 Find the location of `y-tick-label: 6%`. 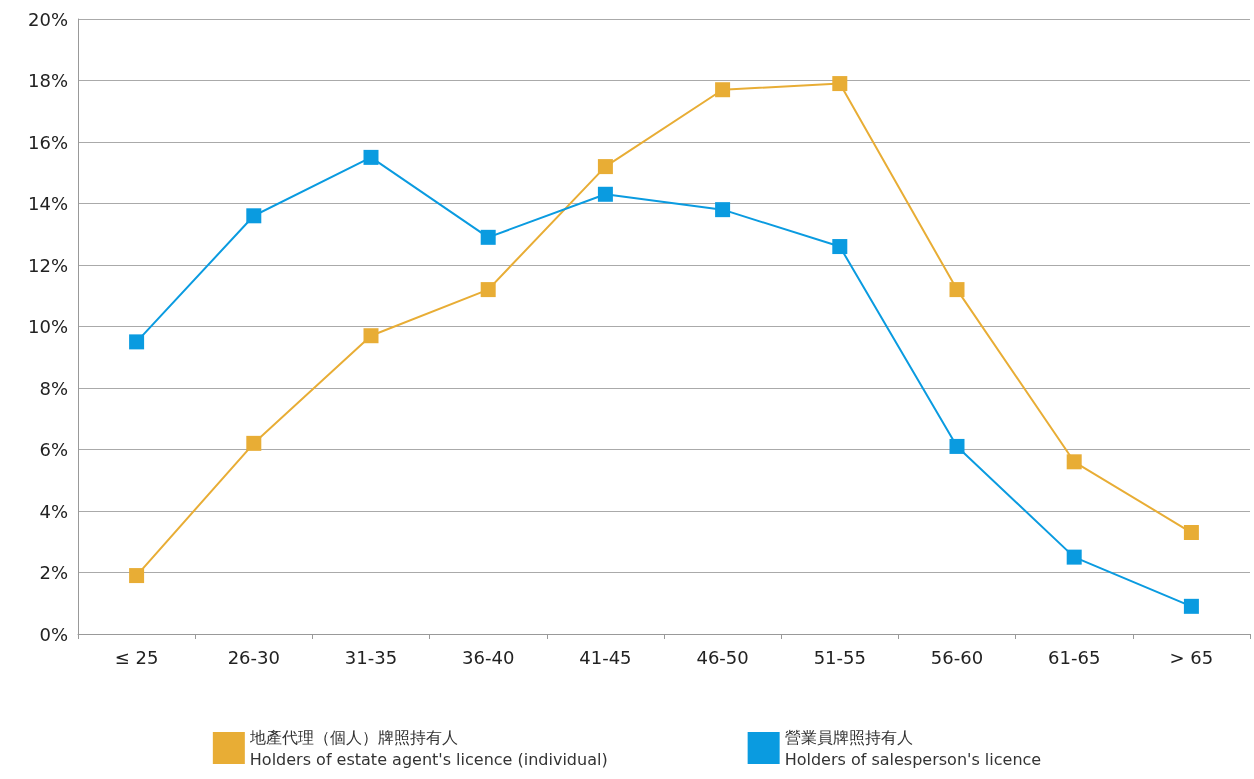

y-tick-label: 6% is located at coordinates (53, 449).